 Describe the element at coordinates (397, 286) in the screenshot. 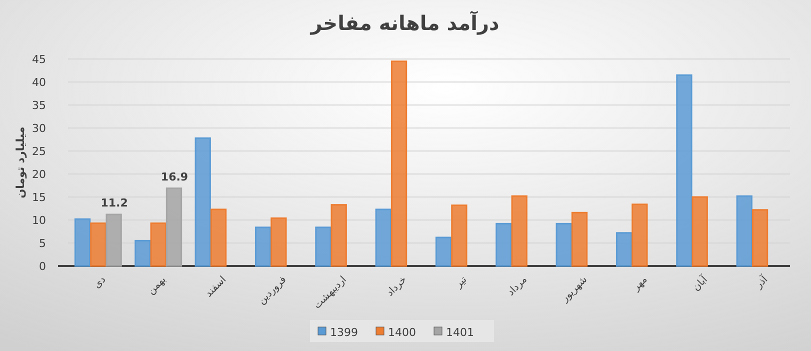

I see `x-tick-label: خرداد` at that location.